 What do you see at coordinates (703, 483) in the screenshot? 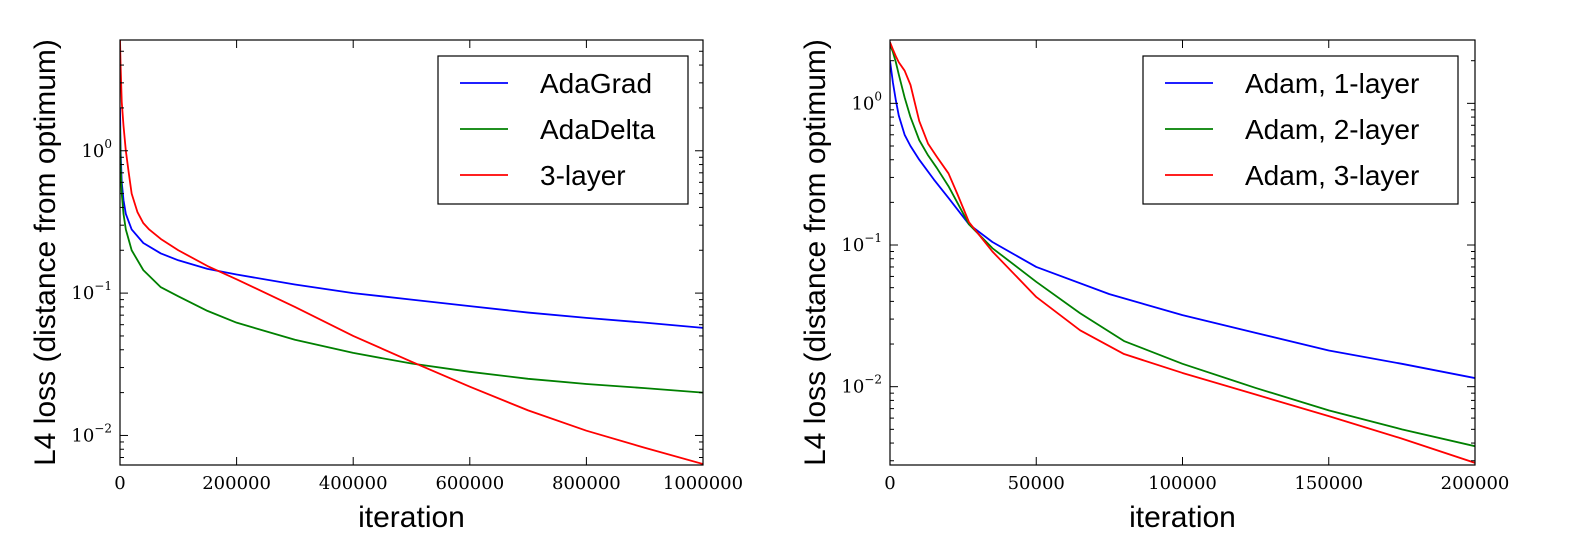
I see `x-tick-label: 1000000` at bounding box center [703, 483].